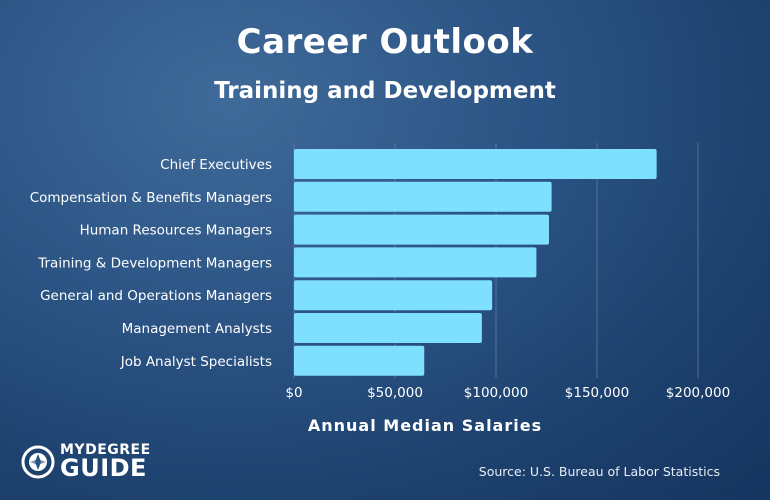 The height and width of the screenshot is (500, 770). I want to click on chart-title: Career Outlook, so click(385, 42).